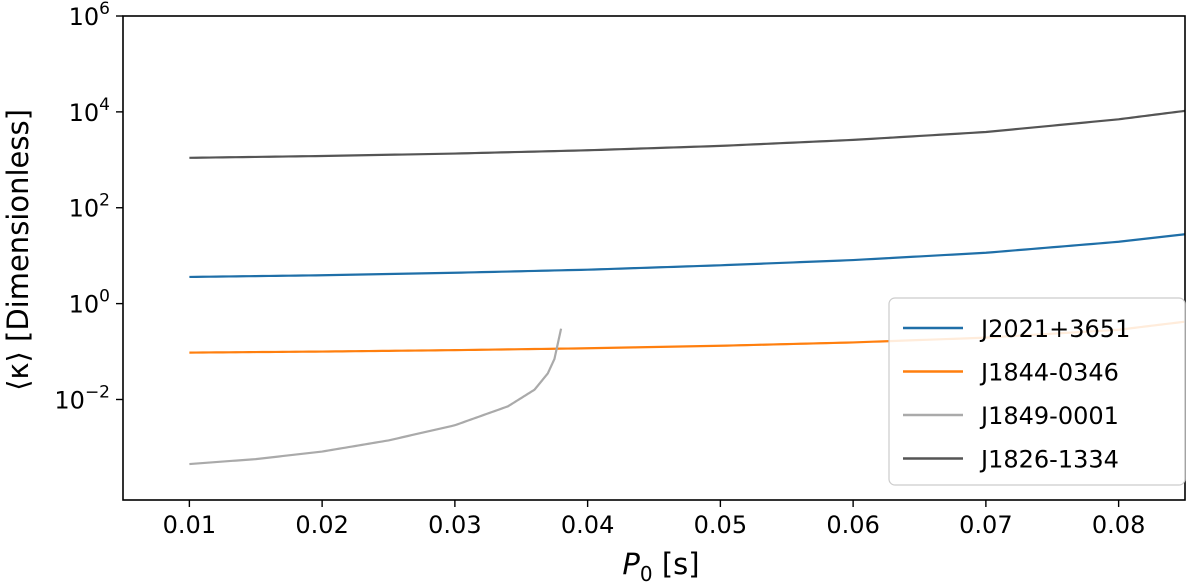 The width and height of the screenshot is (1200, 584). Describe the element at coordinates (985, 525) in the screenshot. I see `x-tick-label: 0.07` at that location.